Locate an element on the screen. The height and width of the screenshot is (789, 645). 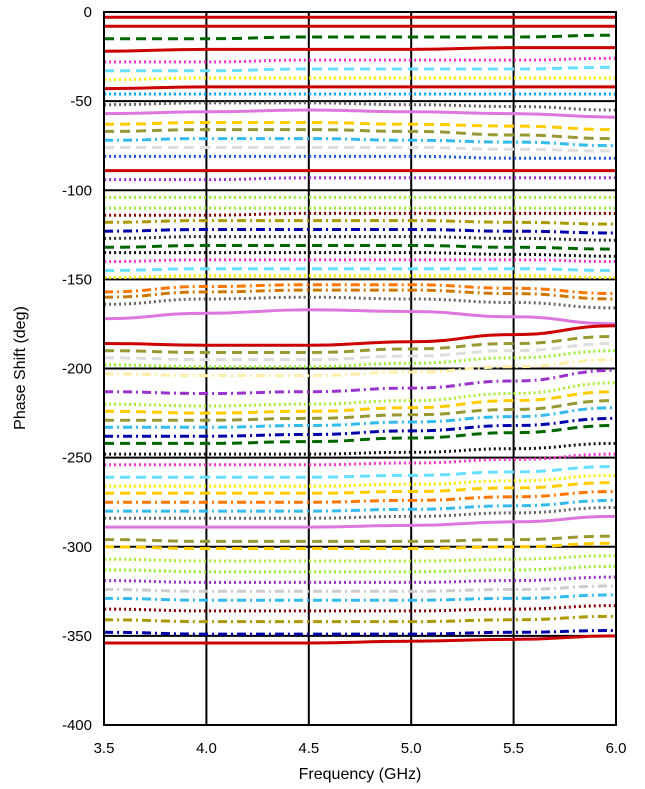
y-axis-label: Phase Shift (deg) is located at coordinates (20, 368).